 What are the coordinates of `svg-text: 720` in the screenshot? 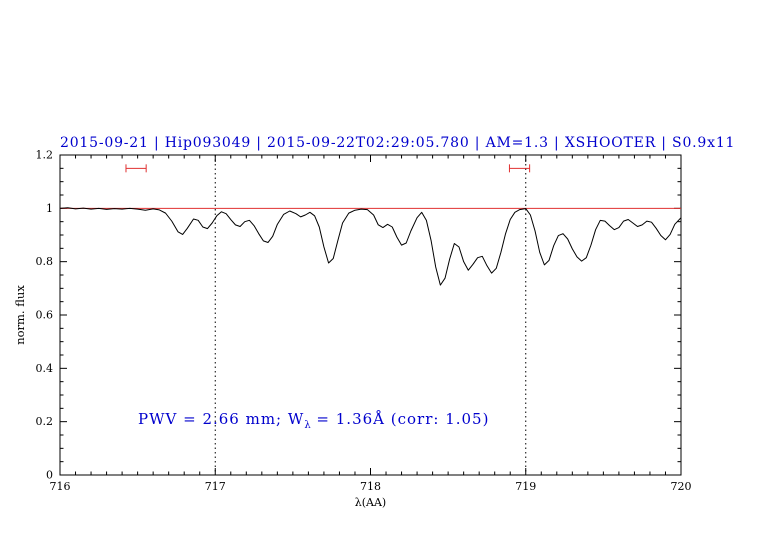 It's located at (681, 486).